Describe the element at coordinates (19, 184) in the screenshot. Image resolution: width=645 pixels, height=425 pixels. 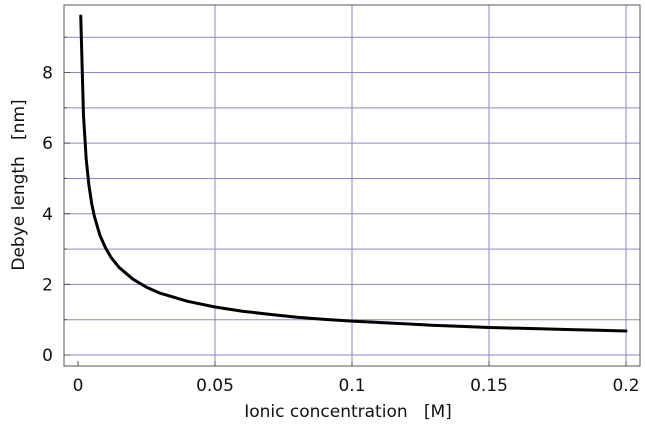
I see `y-axis-label: Debye length [nm]` at that location.